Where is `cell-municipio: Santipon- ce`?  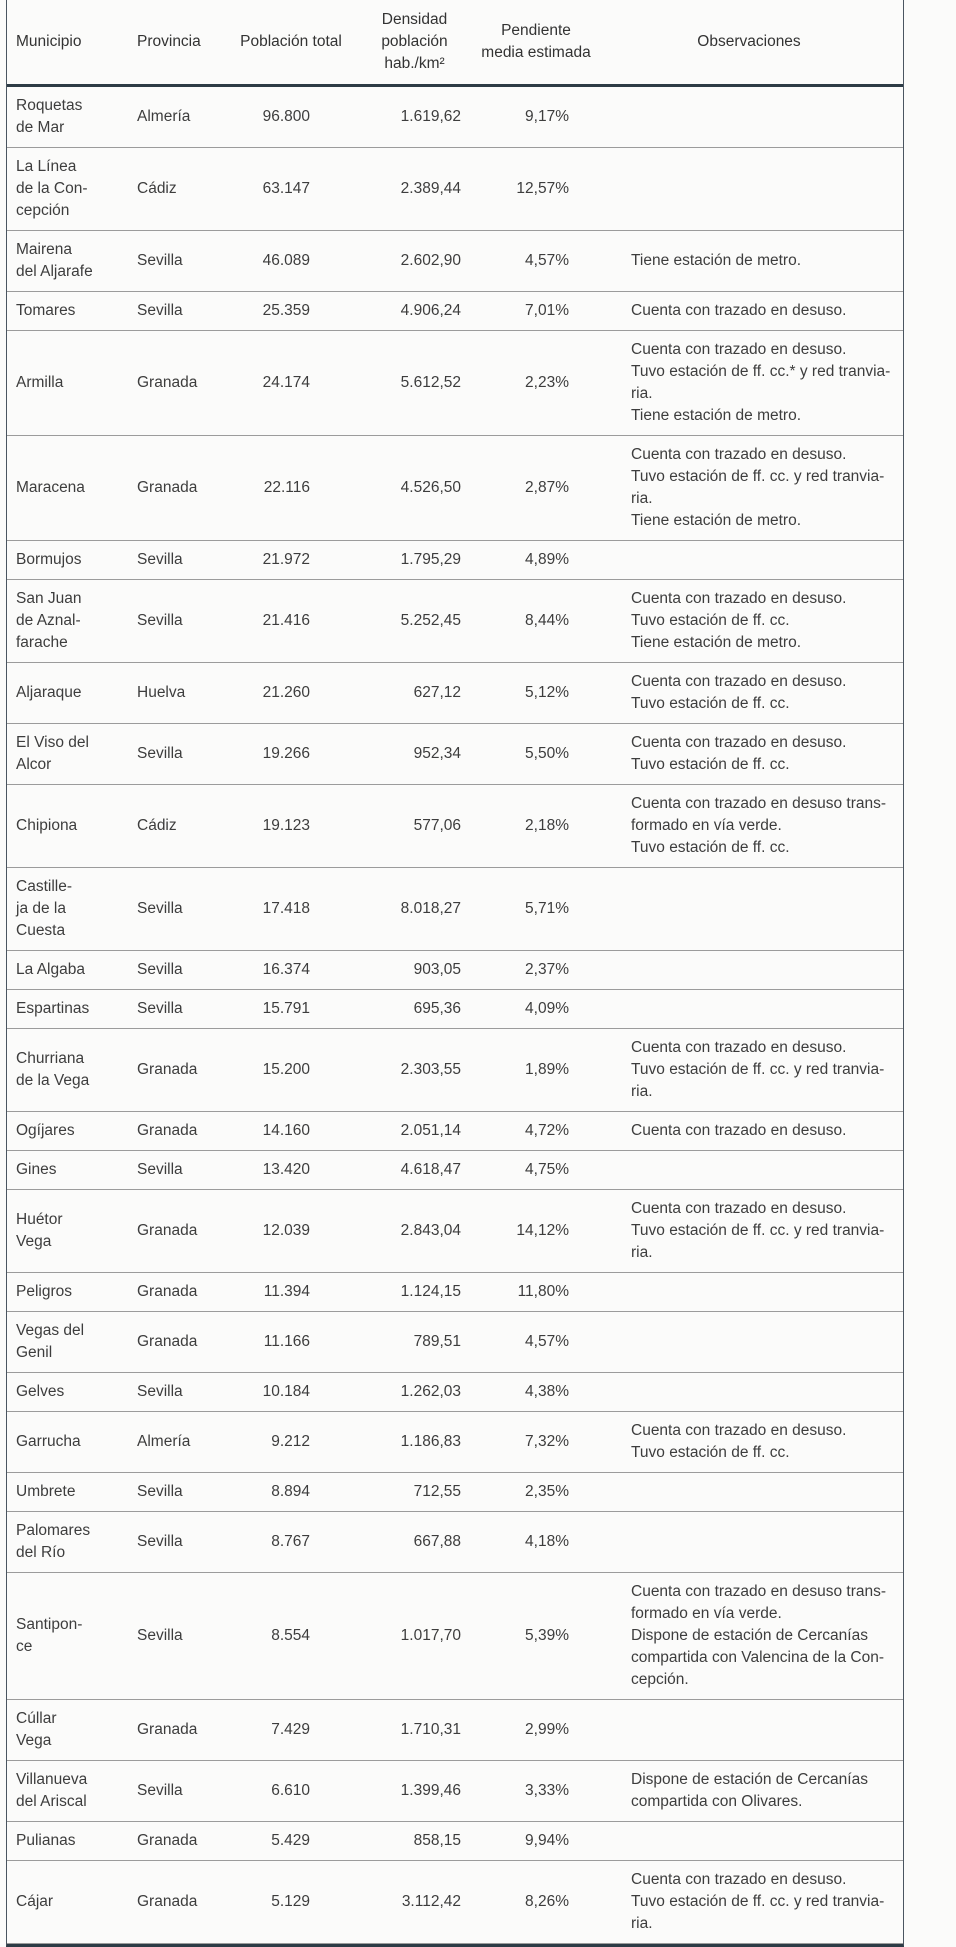
cell-municipio: Santipon- ce is located at coordinates (49, 1635).